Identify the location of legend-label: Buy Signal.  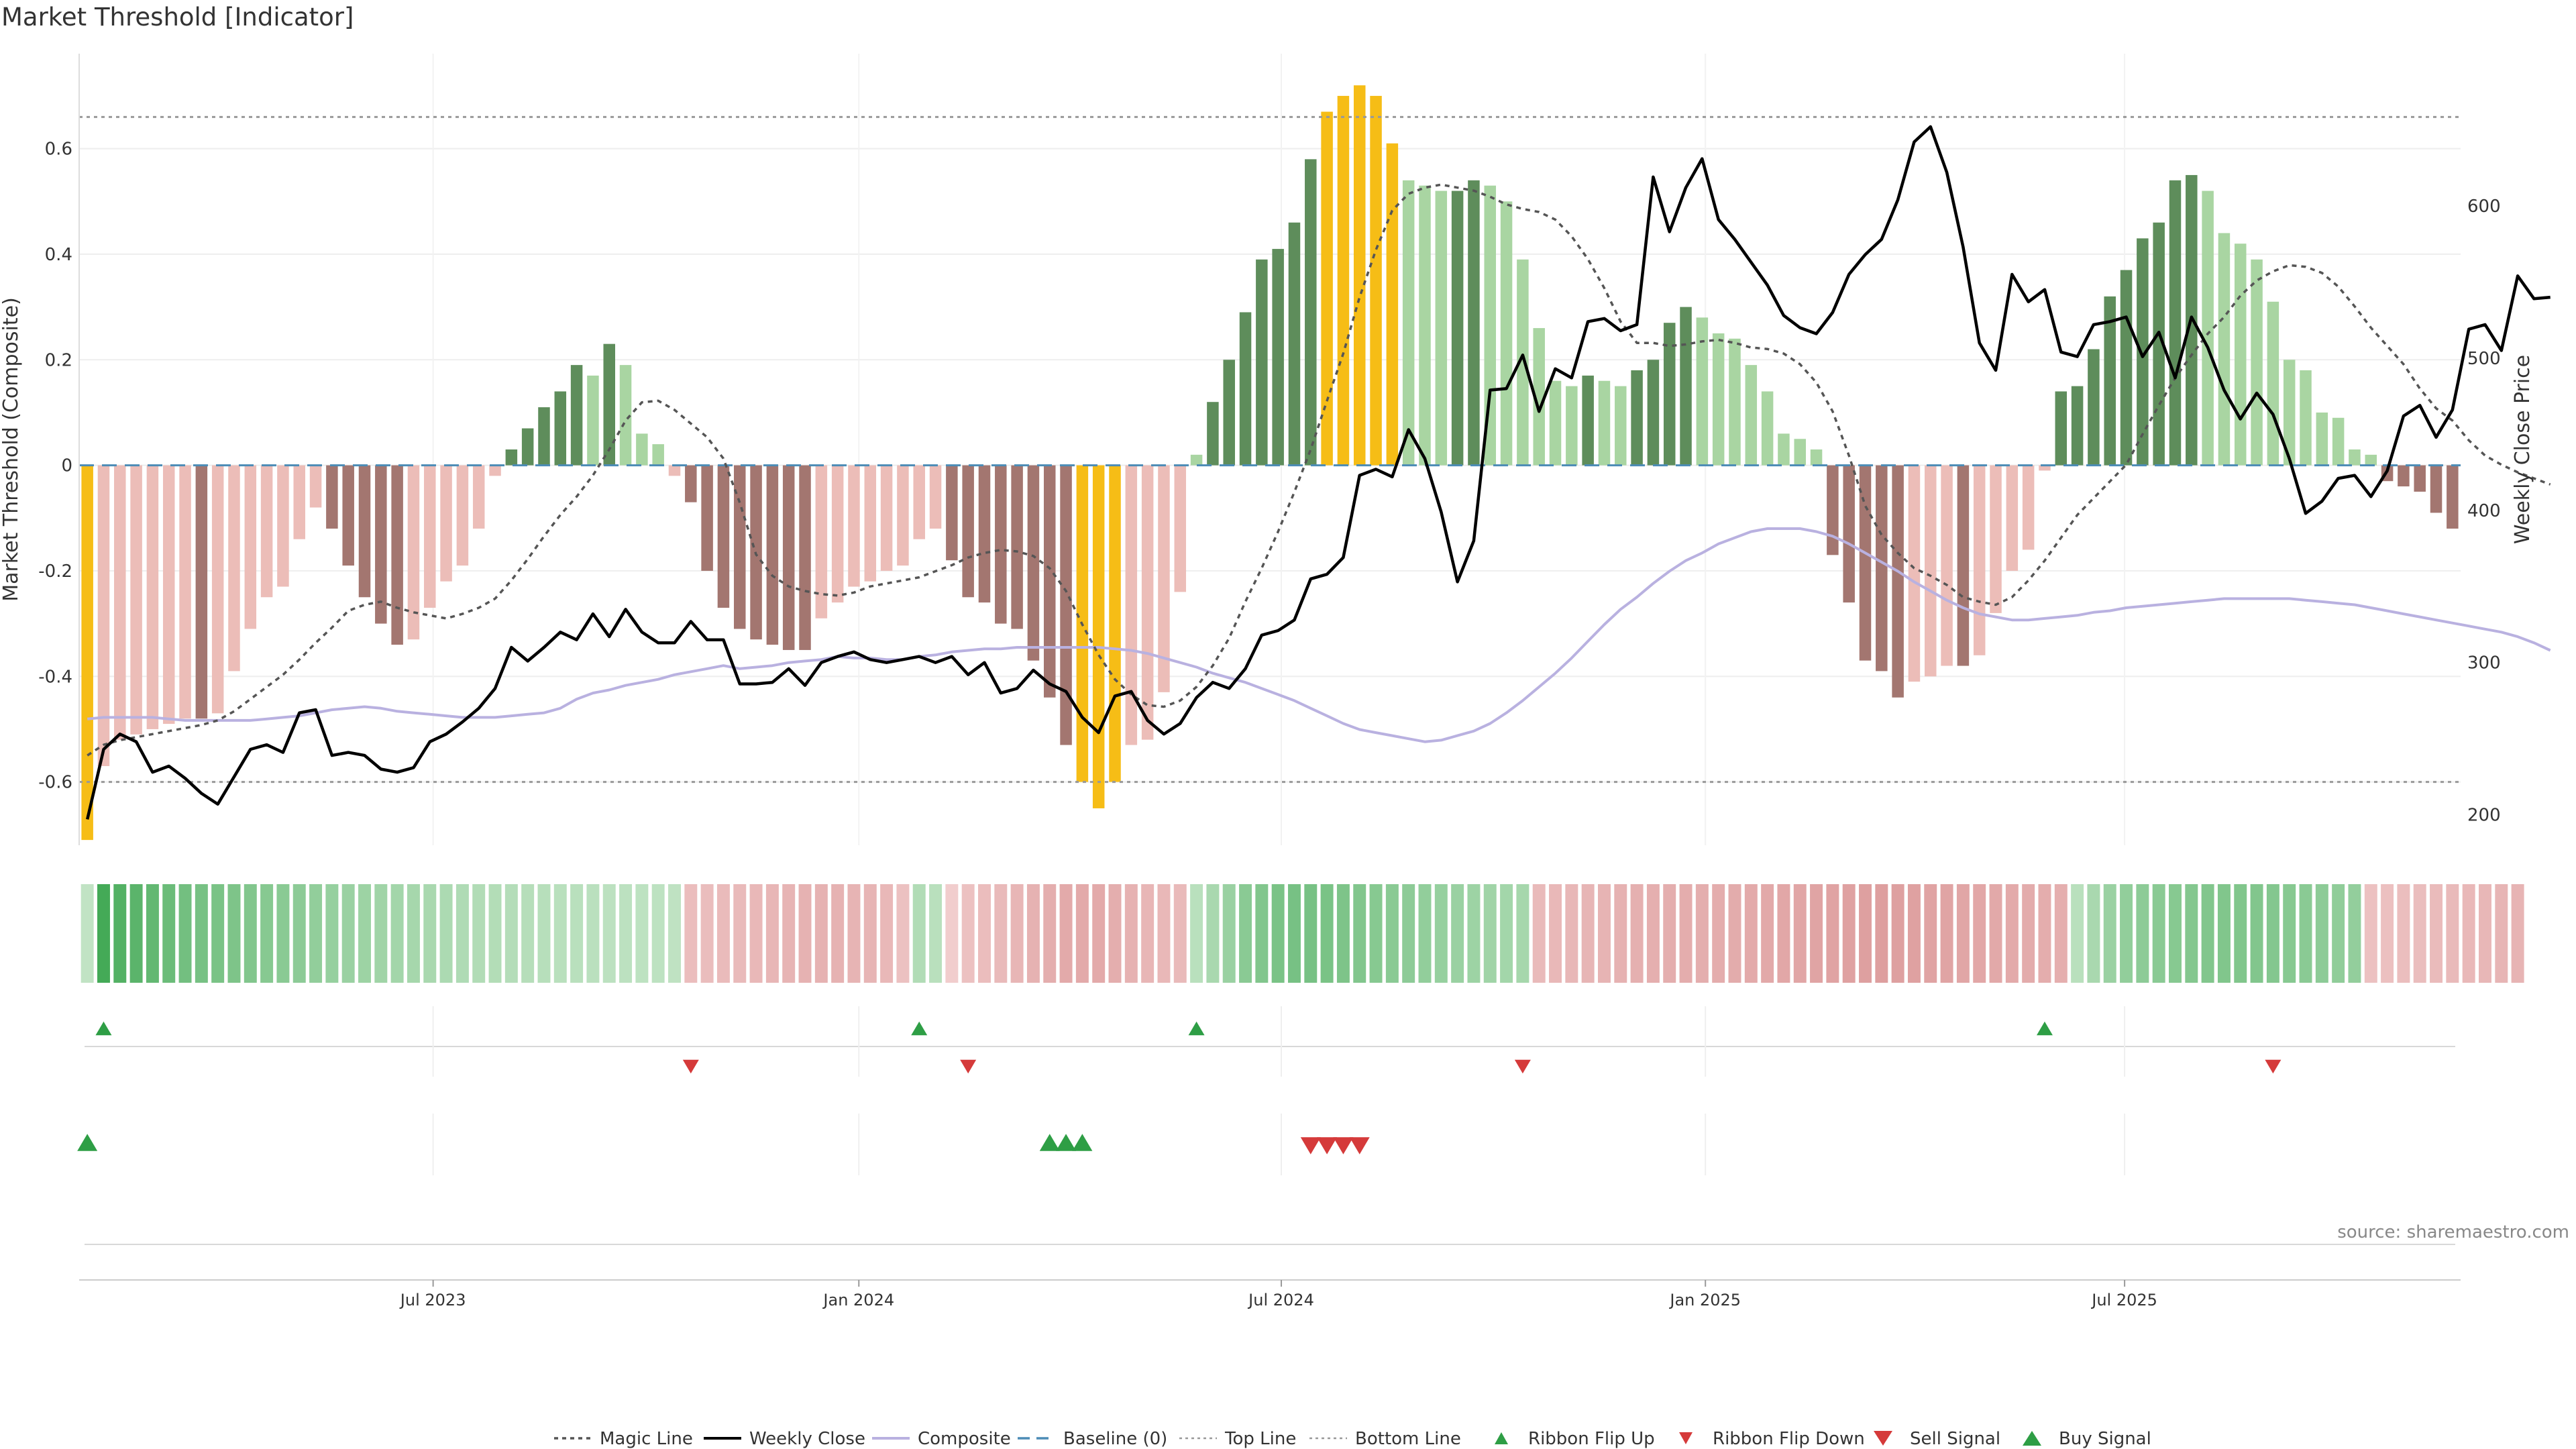
(2105, 1439).